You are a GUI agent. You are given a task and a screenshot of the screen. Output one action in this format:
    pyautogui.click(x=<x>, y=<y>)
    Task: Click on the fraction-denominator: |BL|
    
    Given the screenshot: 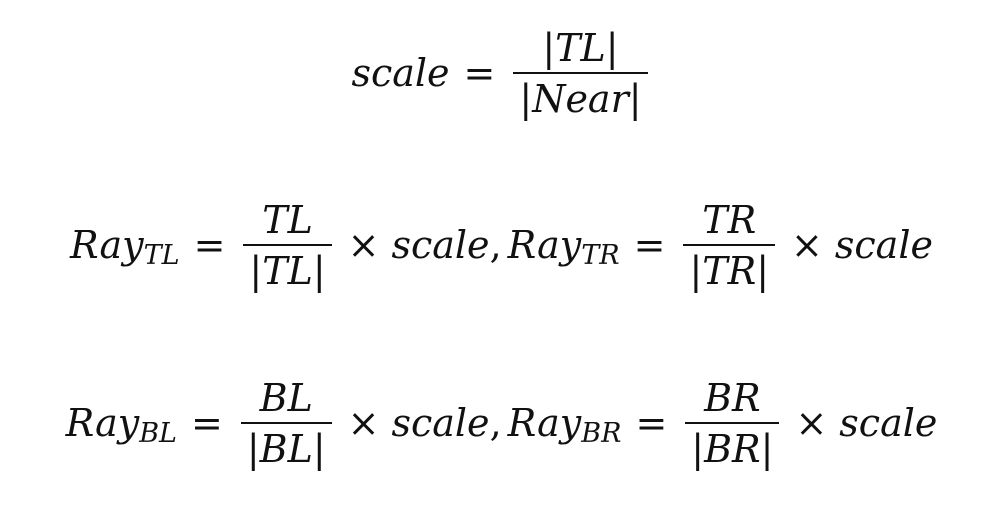 What is the action you would take?
    pyautogui.click(x=286, y=446)
    